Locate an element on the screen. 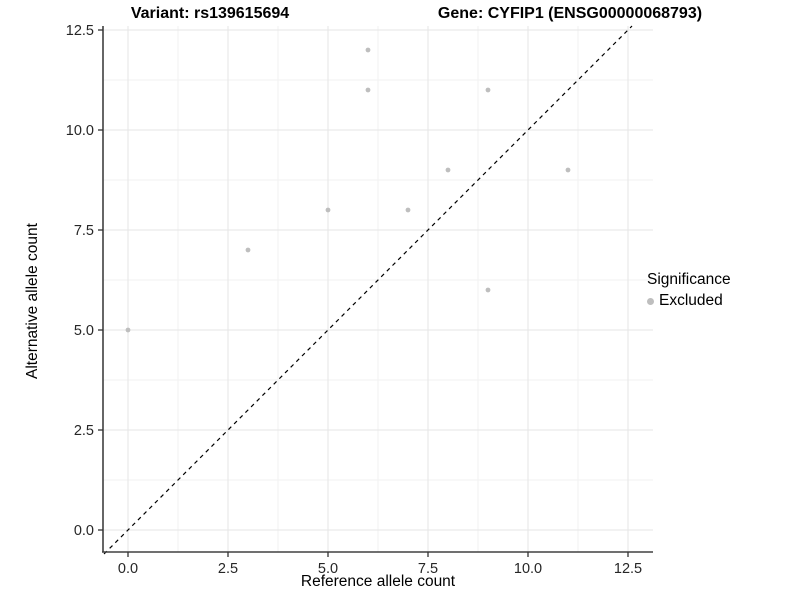  legend-title: Significance is located at coordinates (689, 279).